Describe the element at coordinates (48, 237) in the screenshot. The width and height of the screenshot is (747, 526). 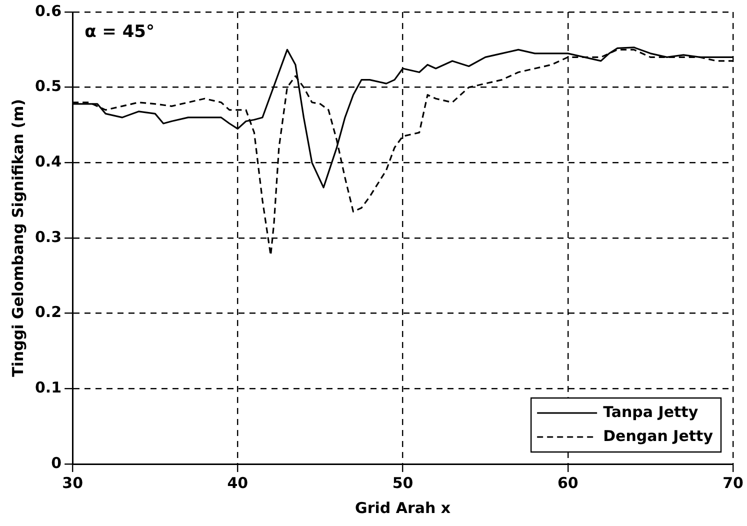
I see `y-tick-label: 0.3` at that location.